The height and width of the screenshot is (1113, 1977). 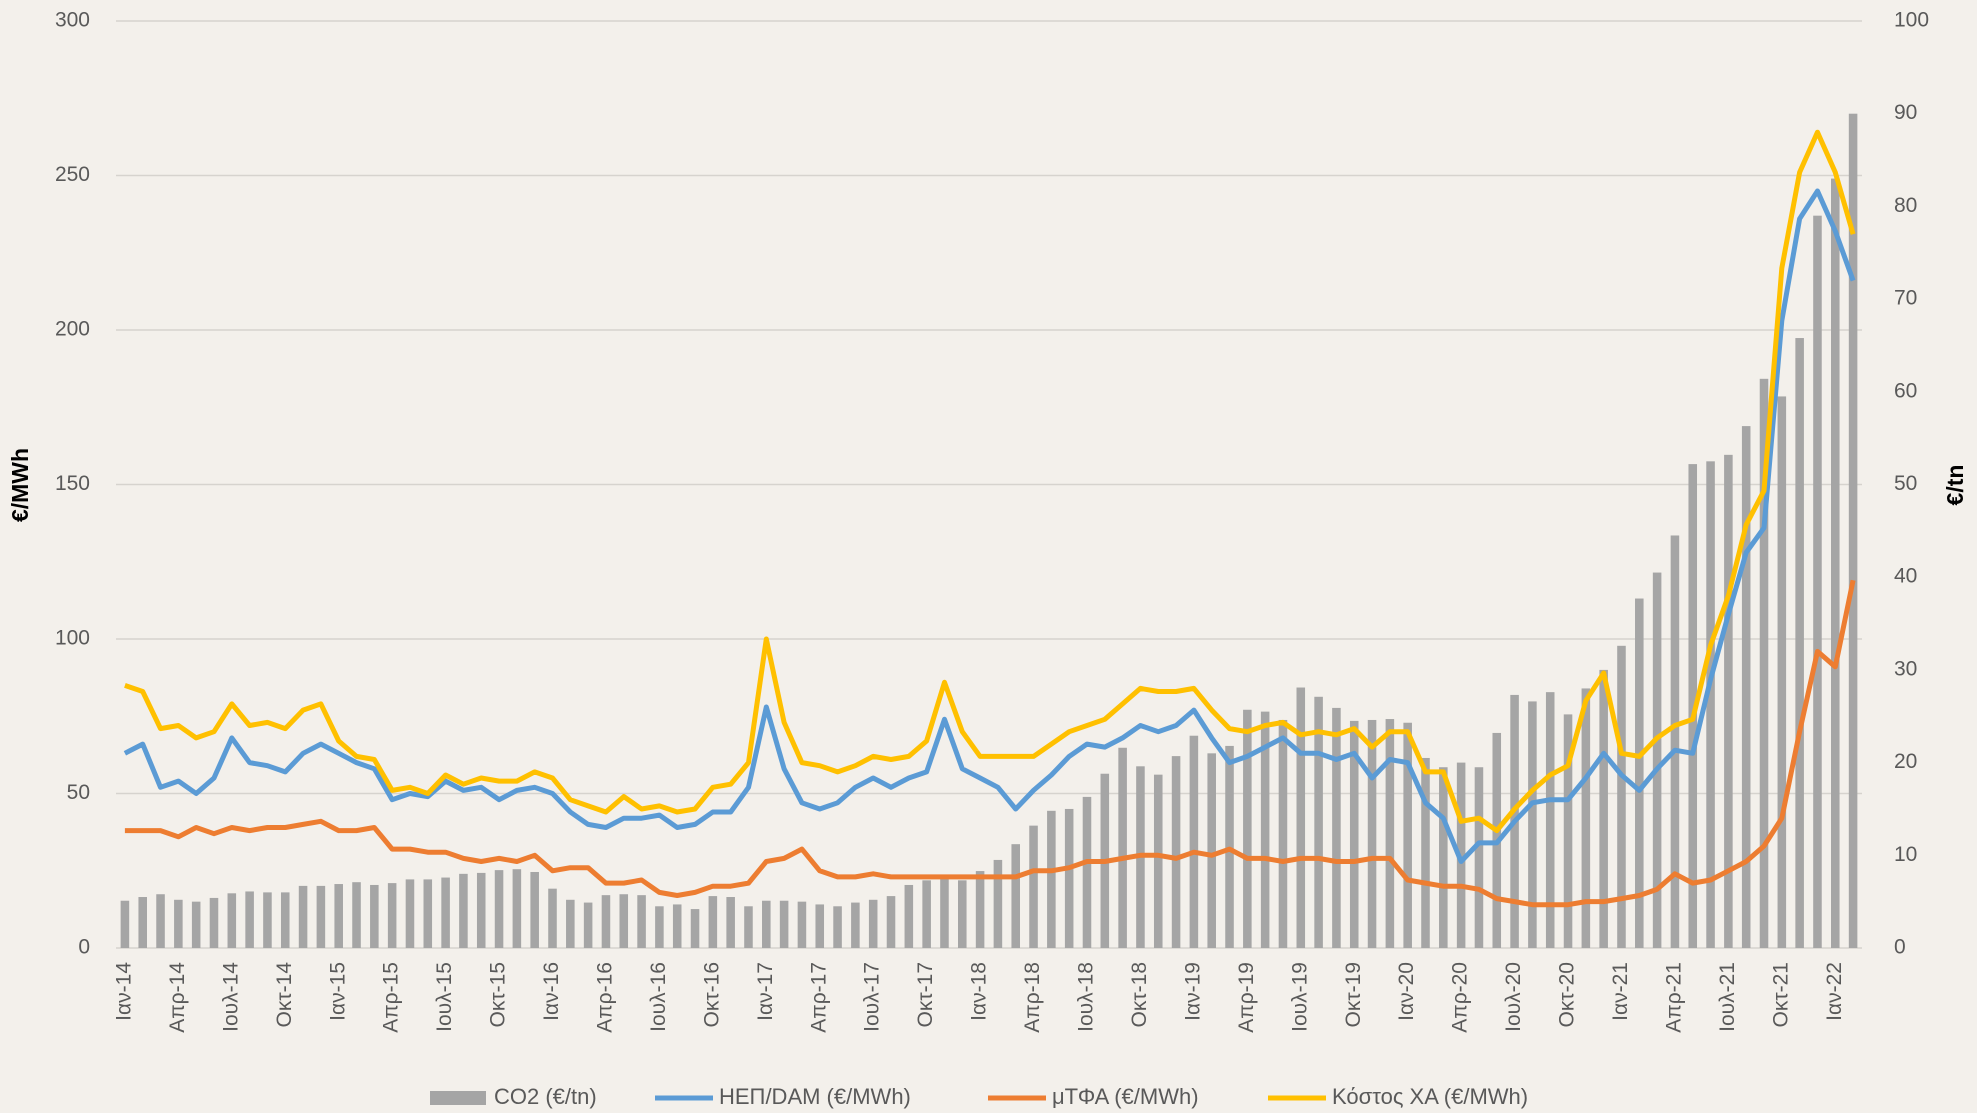 What do you see at coordinates (1905, 854) in the screenshot?
I see `y2-tick-label: 10` at bounding box center [1905, 854].